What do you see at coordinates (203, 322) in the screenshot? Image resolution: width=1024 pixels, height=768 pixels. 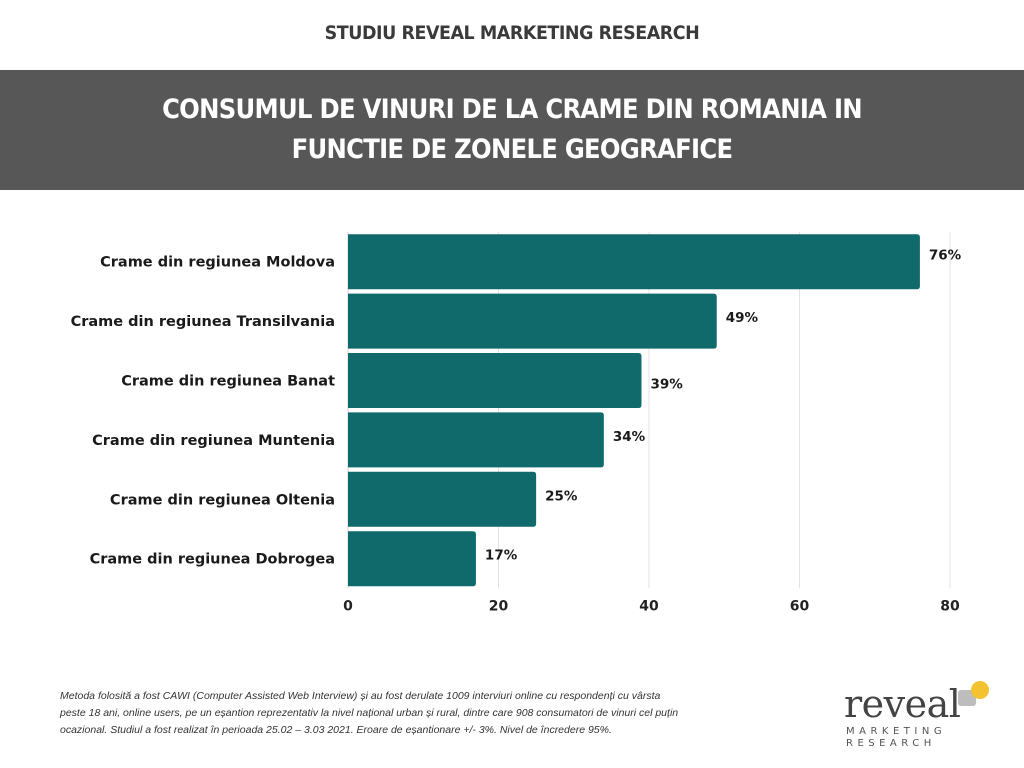 I see `category-label: Crame din regiunea Transilvania` at bounding box center [203, 322].